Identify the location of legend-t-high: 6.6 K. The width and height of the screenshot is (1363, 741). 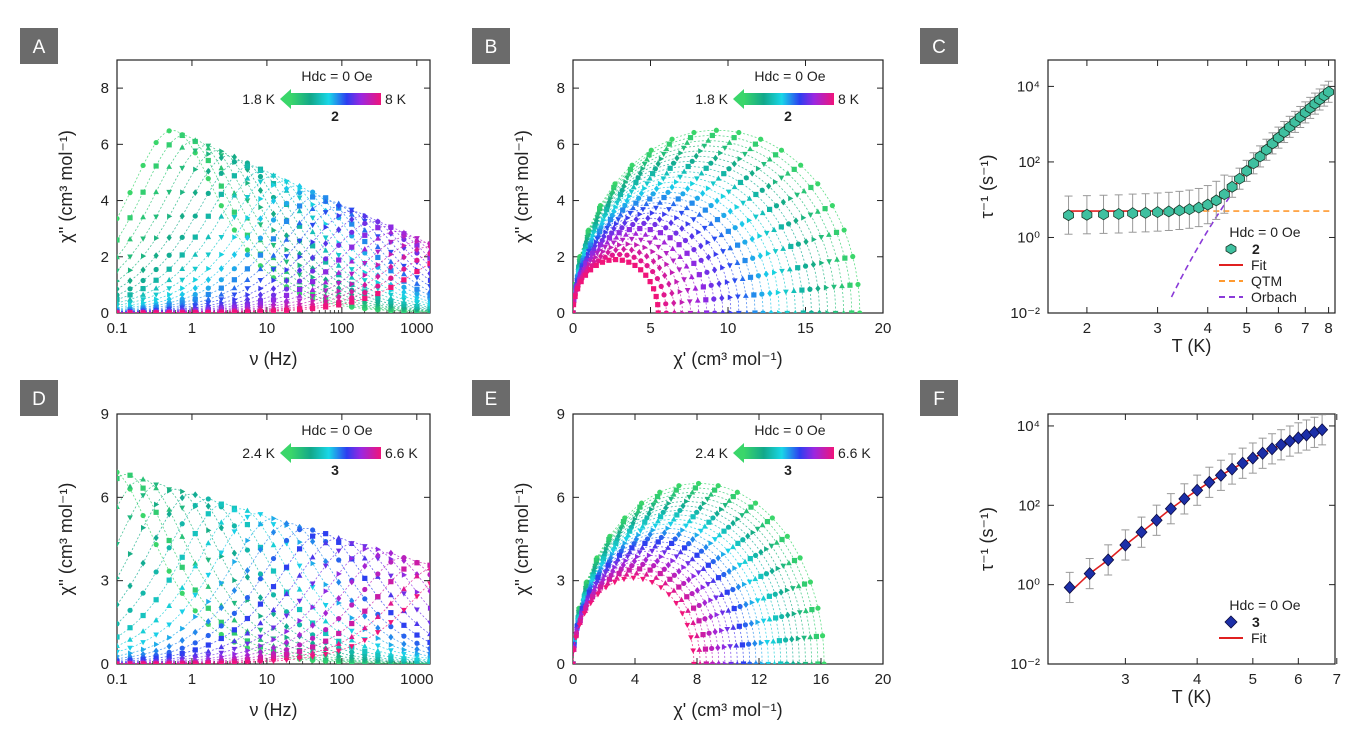
(401, 453).